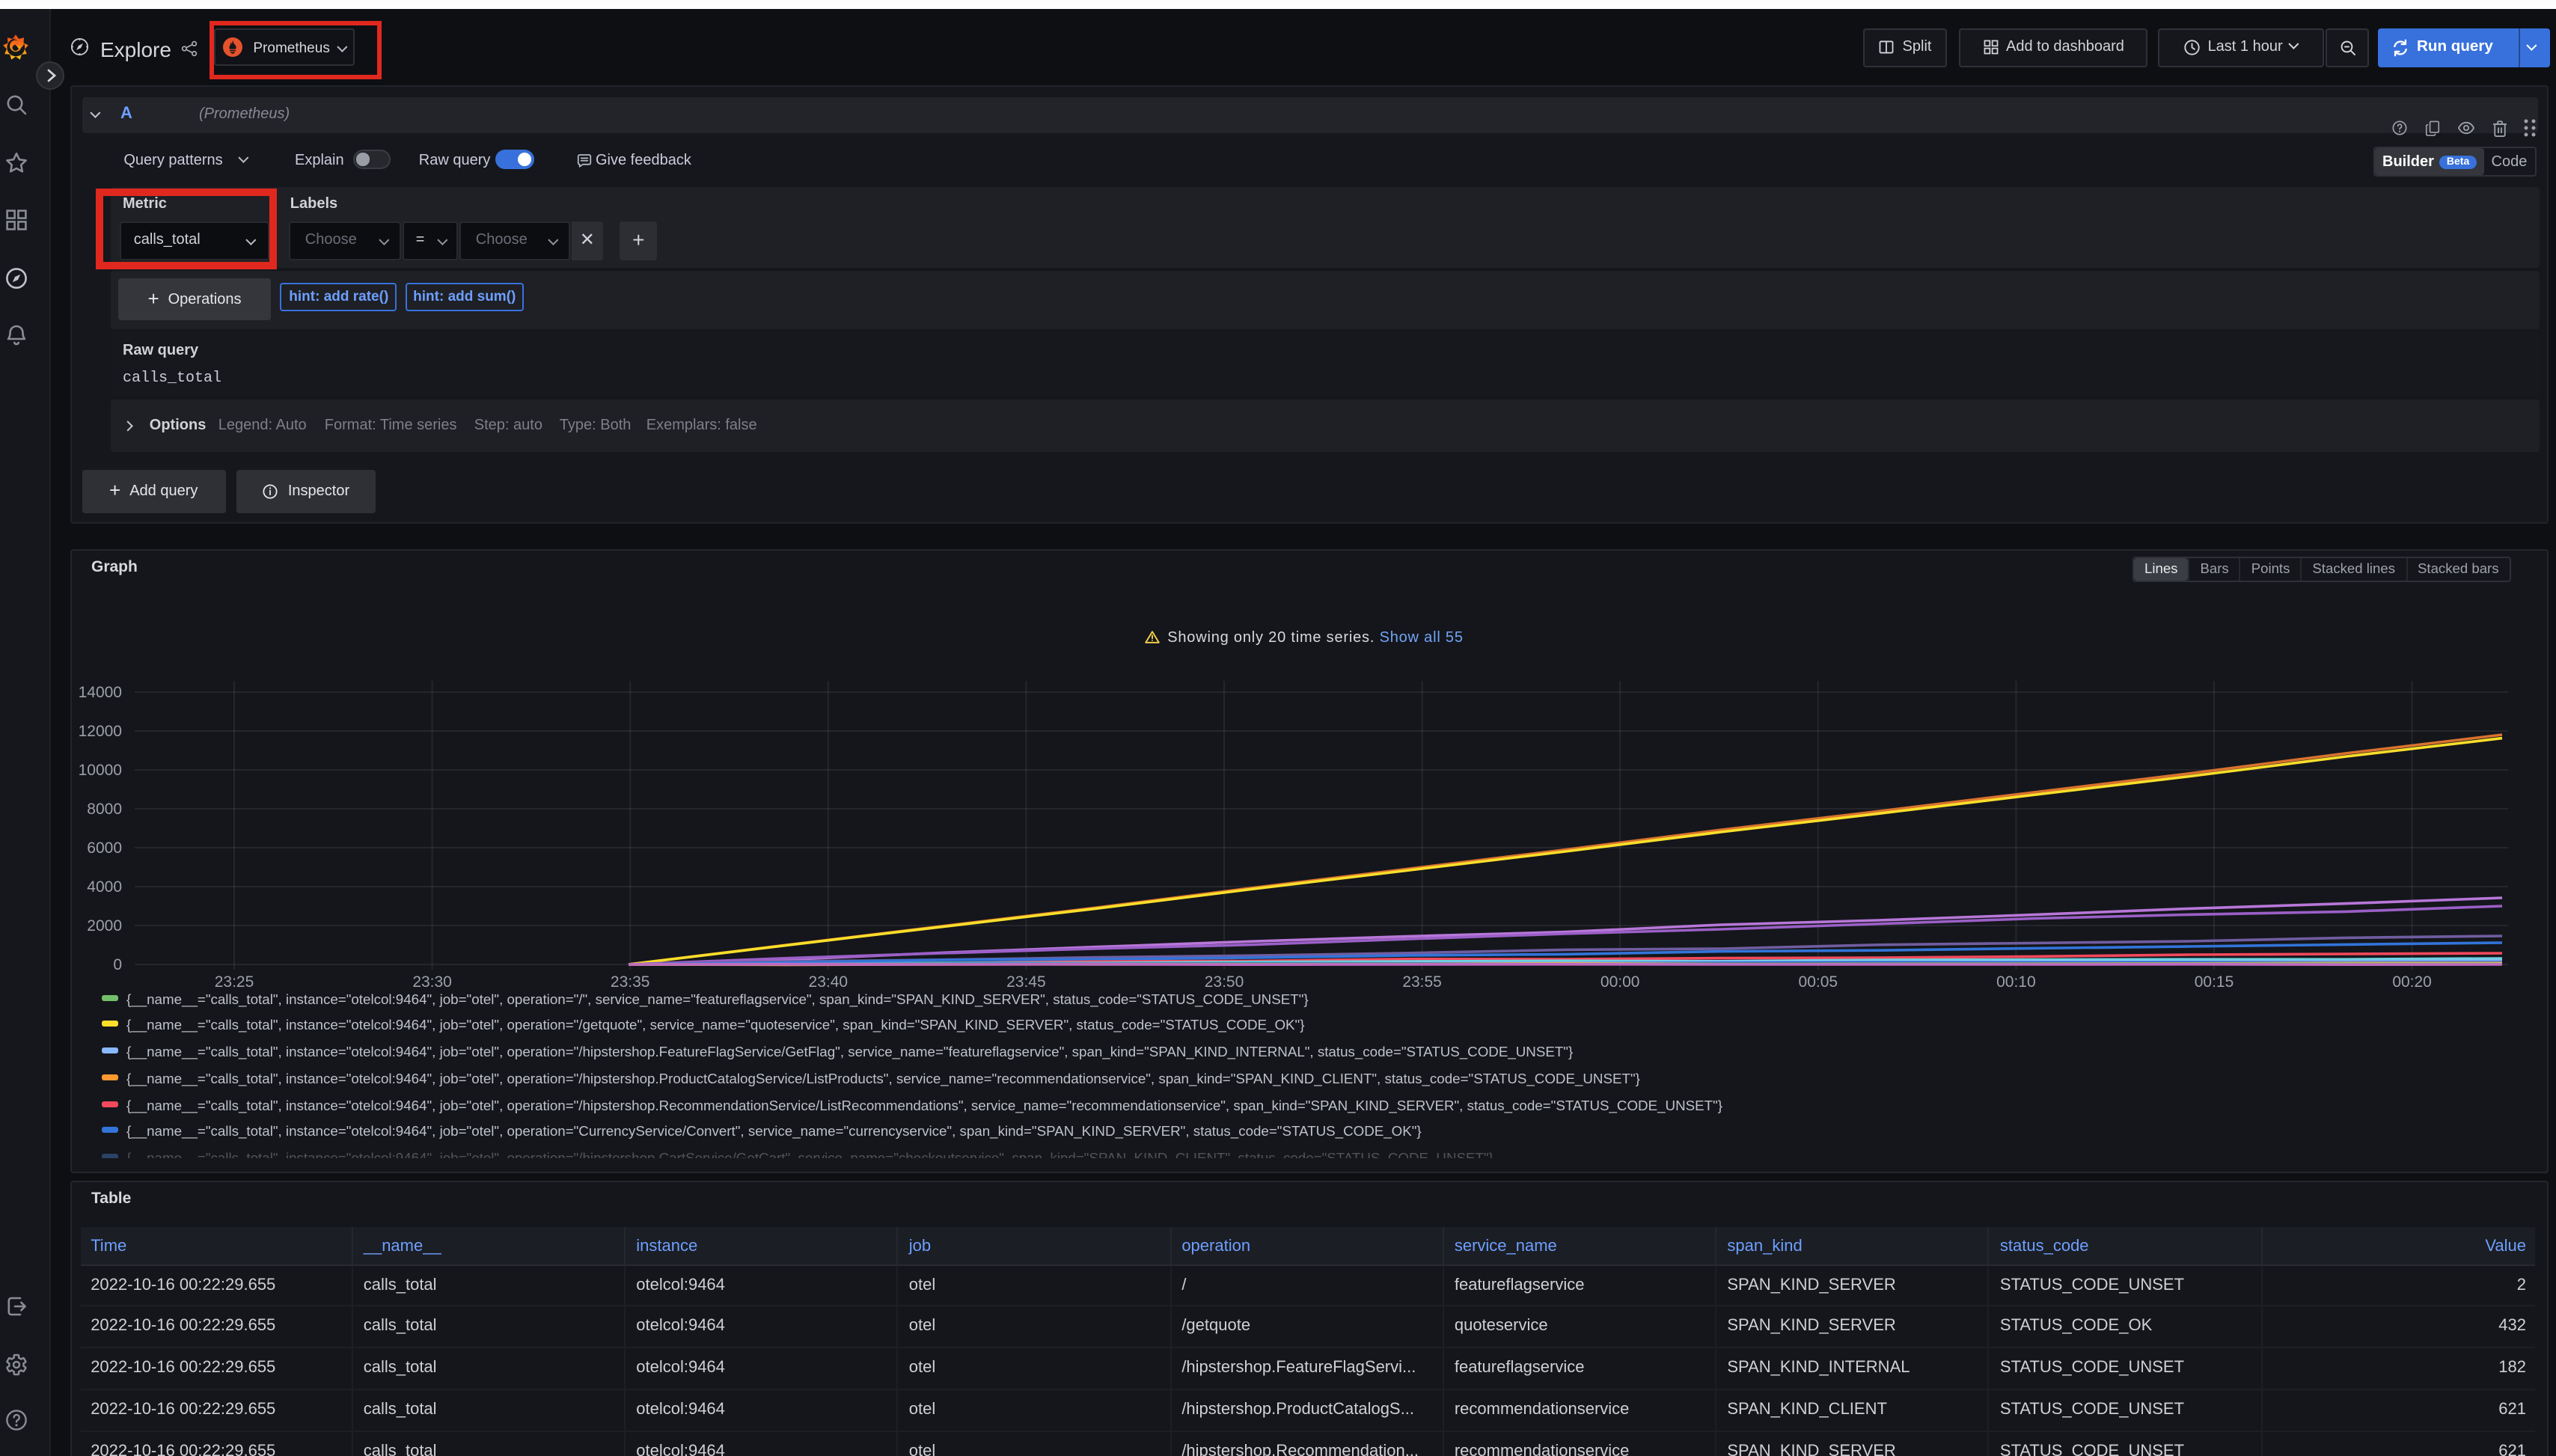  What do you see at coordinates (101, 730) in the screenshot?
I see `svg-text: 12000` at bounding box center [101, 730].